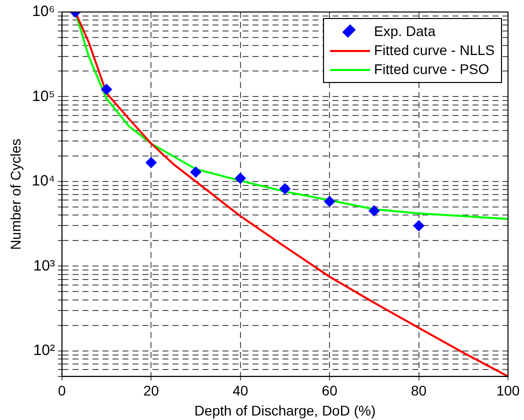 This screenshot has width=524, height=420. I want to click on y-tick-label: 10⁴, so click(43, 181).